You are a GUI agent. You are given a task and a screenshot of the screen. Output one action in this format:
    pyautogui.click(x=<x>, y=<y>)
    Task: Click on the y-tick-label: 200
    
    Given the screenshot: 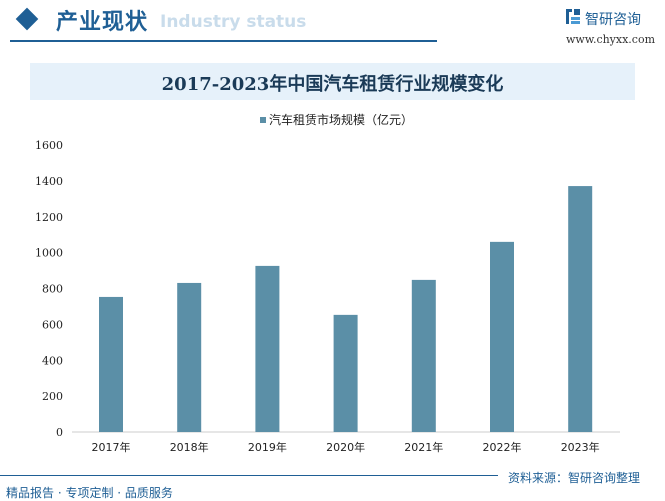 What is the action you would take?
    pyautogui.click(x=52, y=396)
    